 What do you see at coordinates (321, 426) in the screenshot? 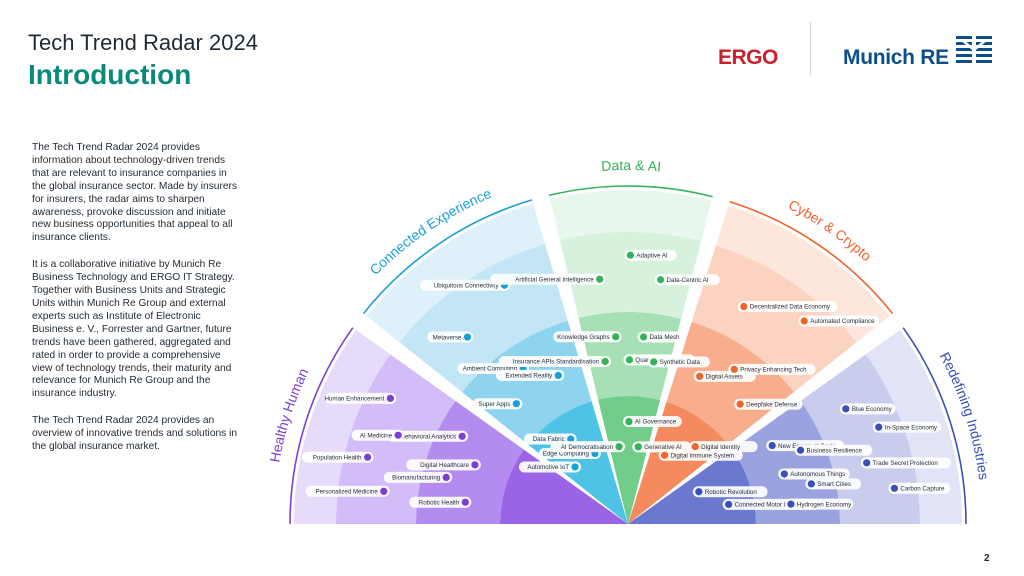
I see `radar-arc-healthy-human` at bounding box center [321, 426].